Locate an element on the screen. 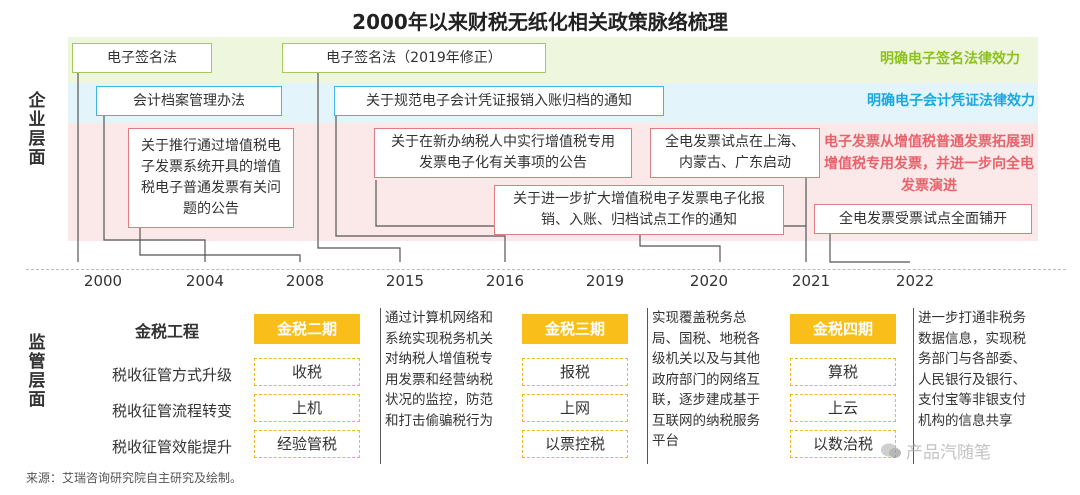  year-2022: 2022 is located at coordinates (915, 281).